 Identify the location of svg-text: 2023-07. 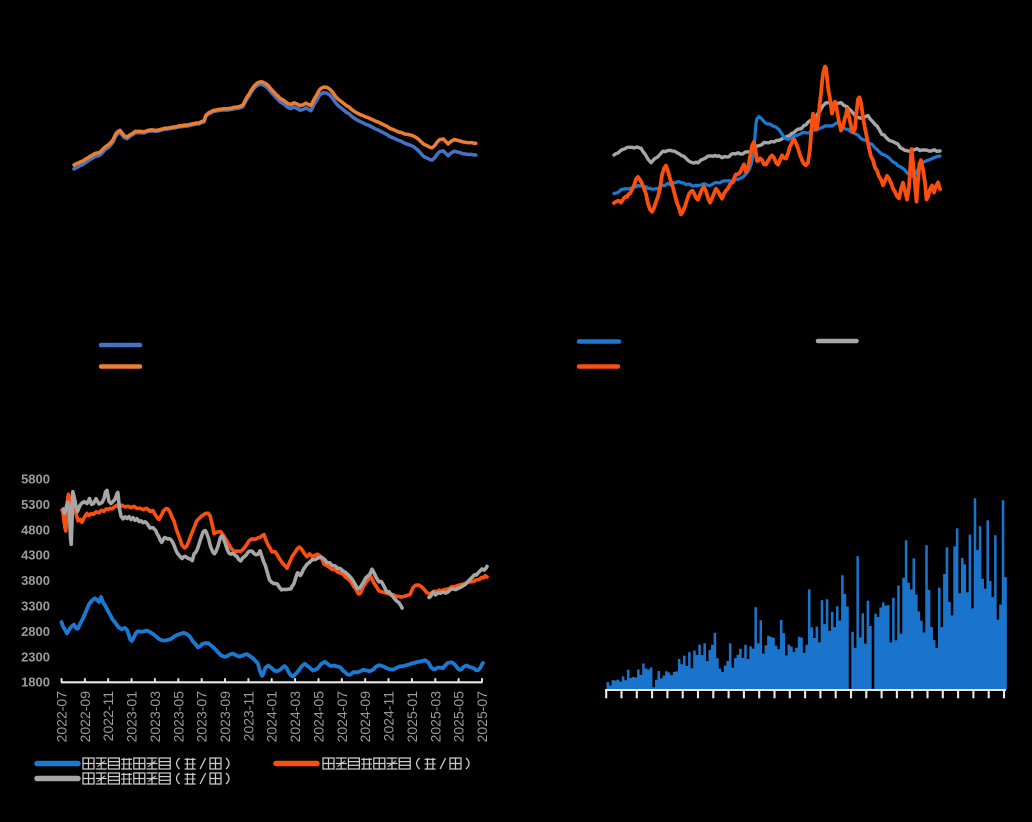
(202, 717).